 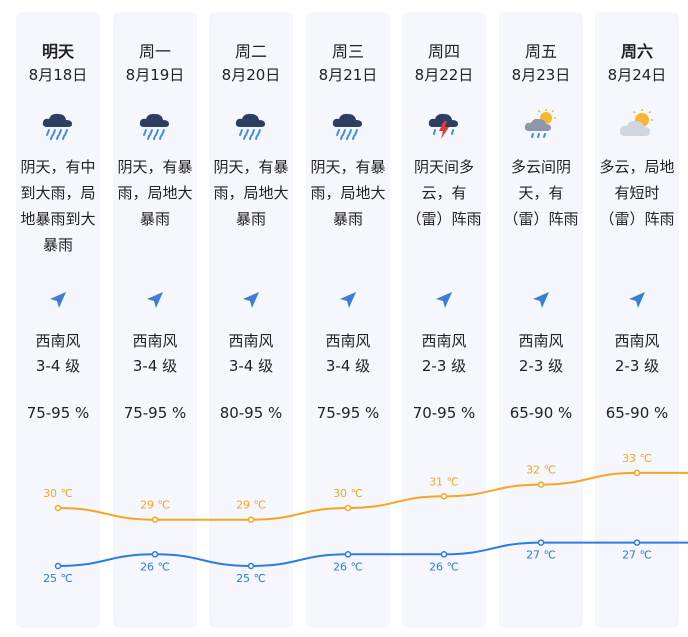 What do you see at coordinates (251, 320) in the screenshot?
I see `forecast-day-card: 周二 8月20日阴天，有暴雨，局地大暴雨西南风 3-4 级 80-95 %` at bounding box center [251, 320].